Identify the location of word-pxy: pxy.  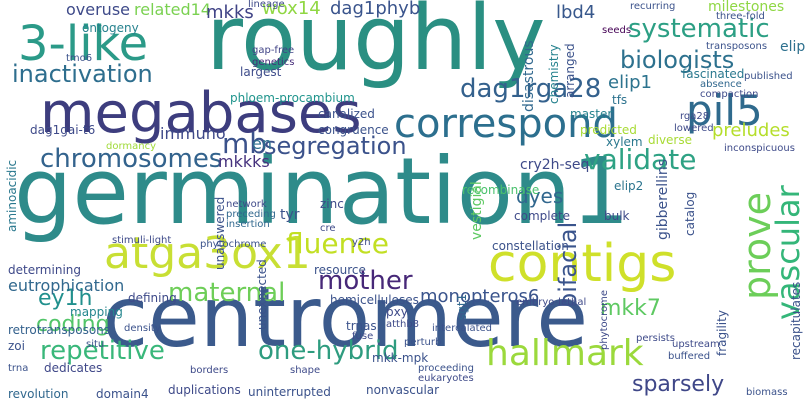
(397, 312).